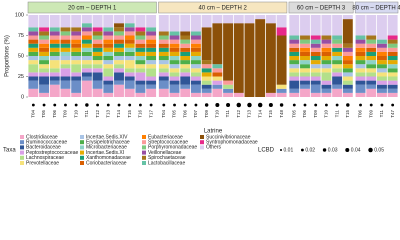  What do you see at coordinates (333, 150) in the screenshot?
I see `lcbd-legend-label: 0.03` at bounding box center [333, 150].